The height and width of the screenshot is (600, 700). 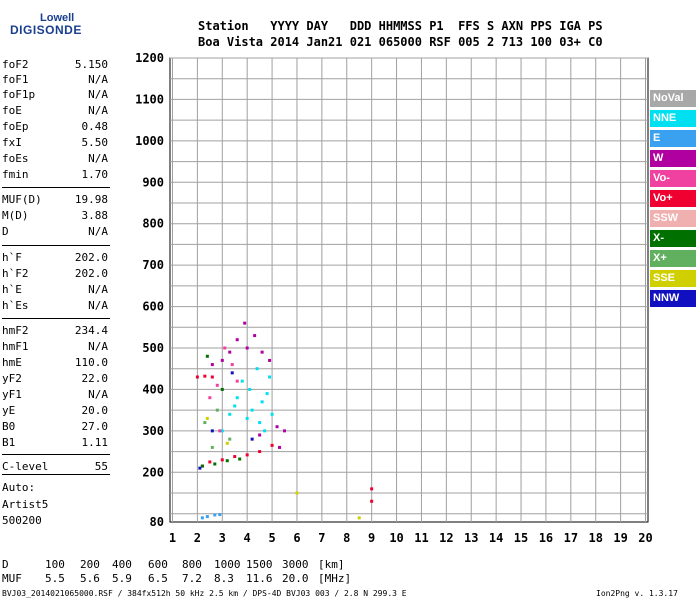 I want to click on param-value: 5.50, so click(x=95, y=142).